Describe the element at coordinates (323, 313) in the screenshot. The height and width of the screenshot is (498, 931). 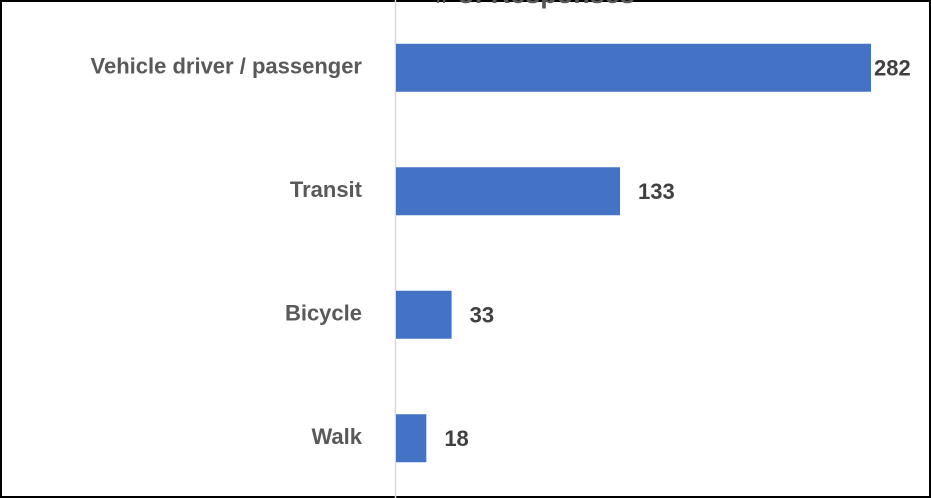
I see `category-label: Bicycle` at that location.